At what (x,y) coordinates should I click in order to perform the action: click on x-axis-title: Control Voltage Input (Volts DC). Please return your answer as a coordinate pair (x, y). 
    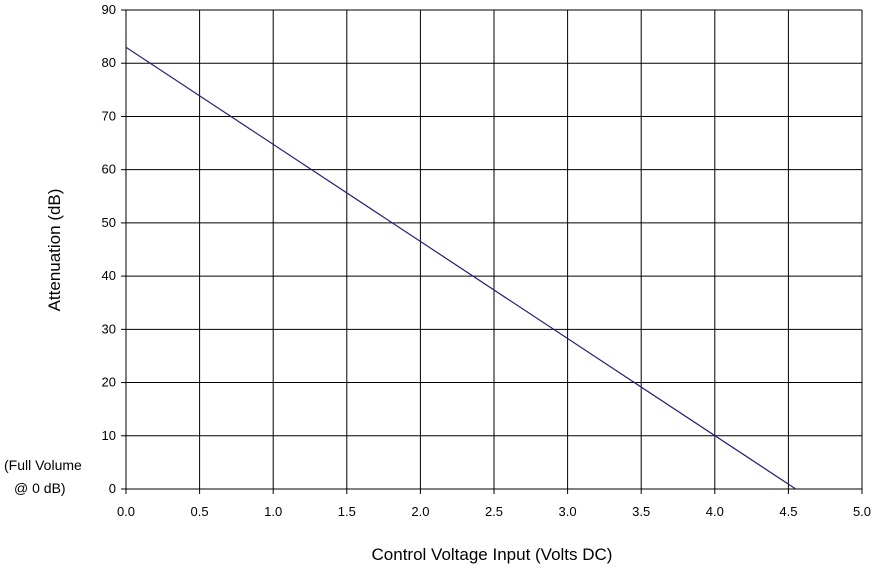
    Looking at the image, I should click on (492, 554).